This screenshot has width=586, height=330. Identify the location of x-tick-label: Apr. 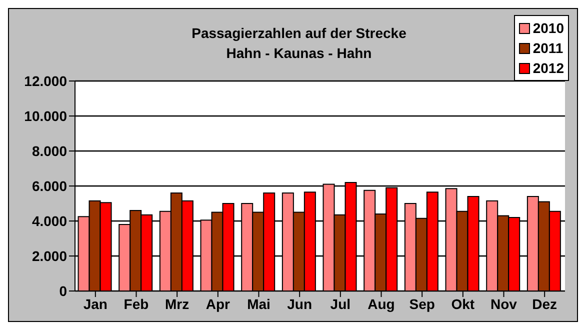
(218, 304).